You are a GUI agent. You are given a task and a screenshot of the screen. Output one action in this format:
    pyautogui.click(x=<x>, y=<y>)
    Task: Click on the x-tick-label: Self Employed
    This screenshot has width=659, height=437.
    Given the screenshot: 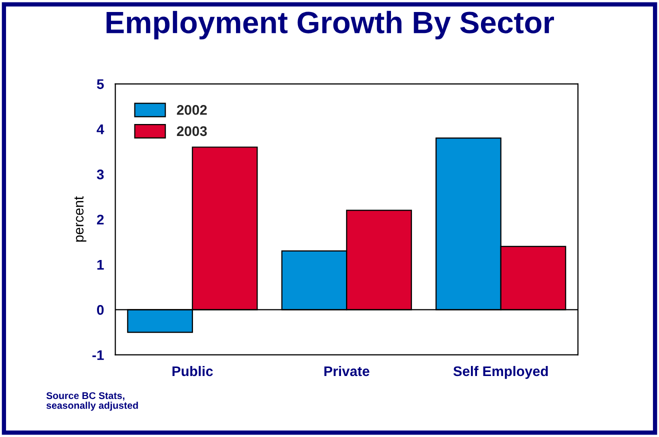 What is the action you would take?
    pyautogui.click(x=500, y=372)
    